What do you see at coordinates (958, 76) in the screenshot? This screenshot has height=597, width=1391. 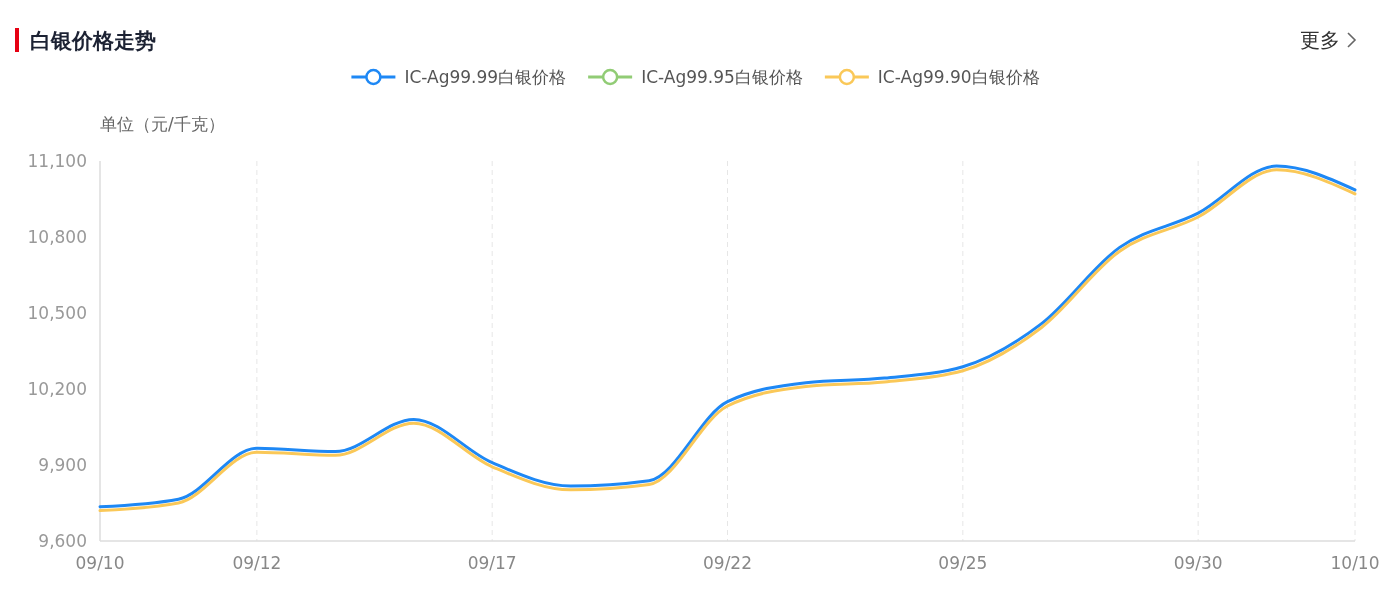 I see `legend-label: IC-Ag99.90白银价格` at bounding box center [958, 76].